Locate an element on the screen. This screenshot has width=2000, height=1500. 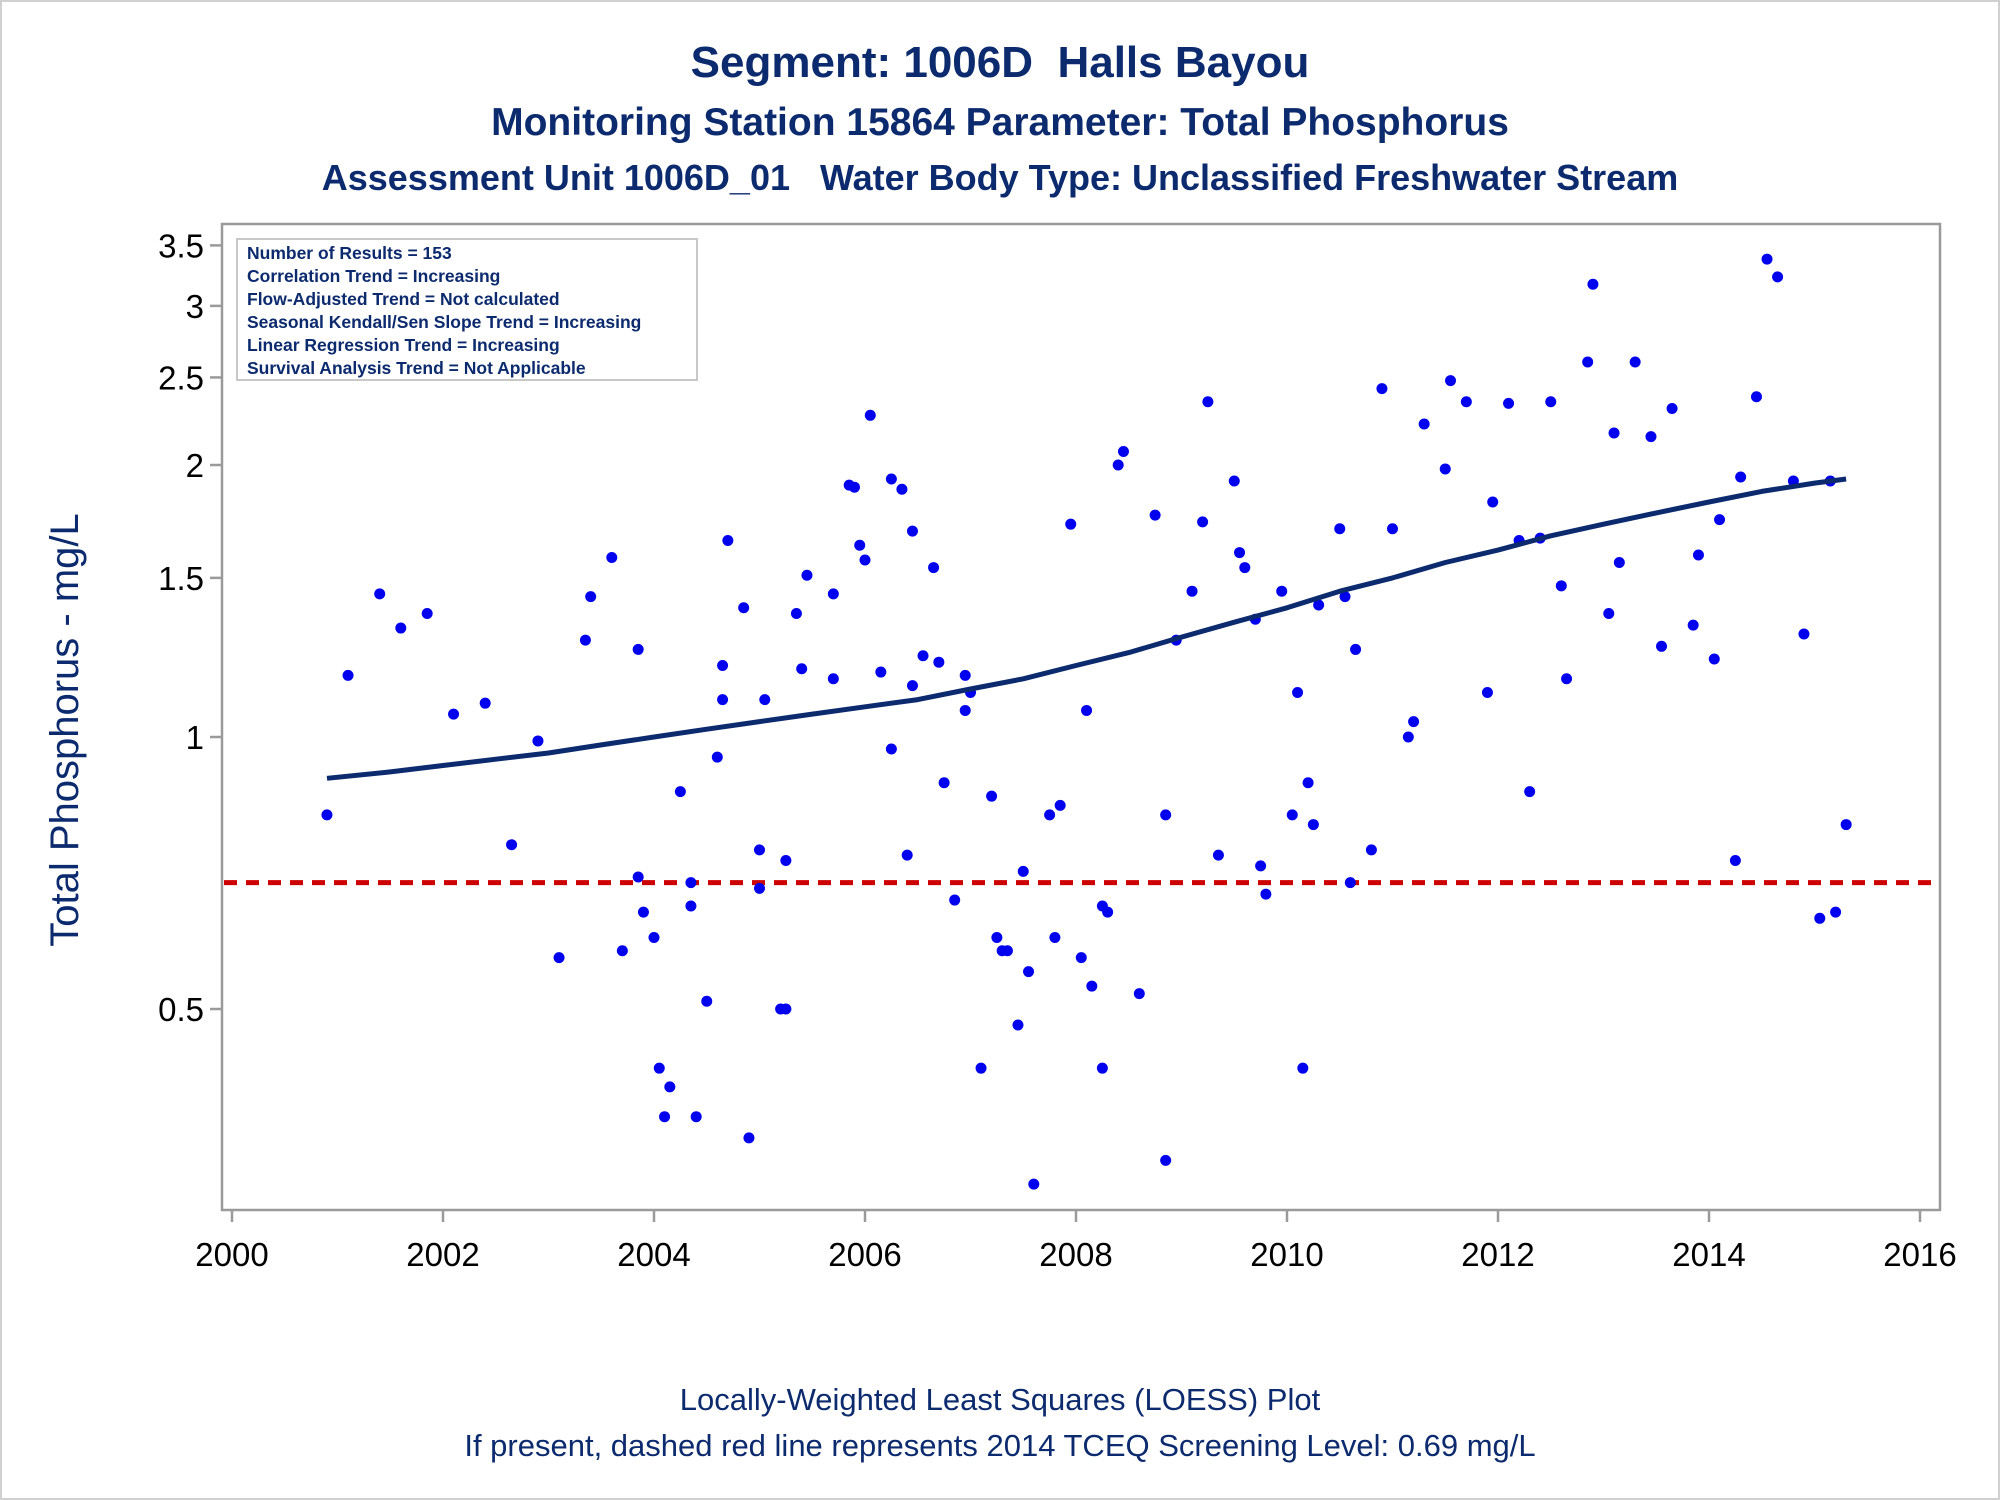
x-tick-label: 2000 is located at coordinates (231, 1254).